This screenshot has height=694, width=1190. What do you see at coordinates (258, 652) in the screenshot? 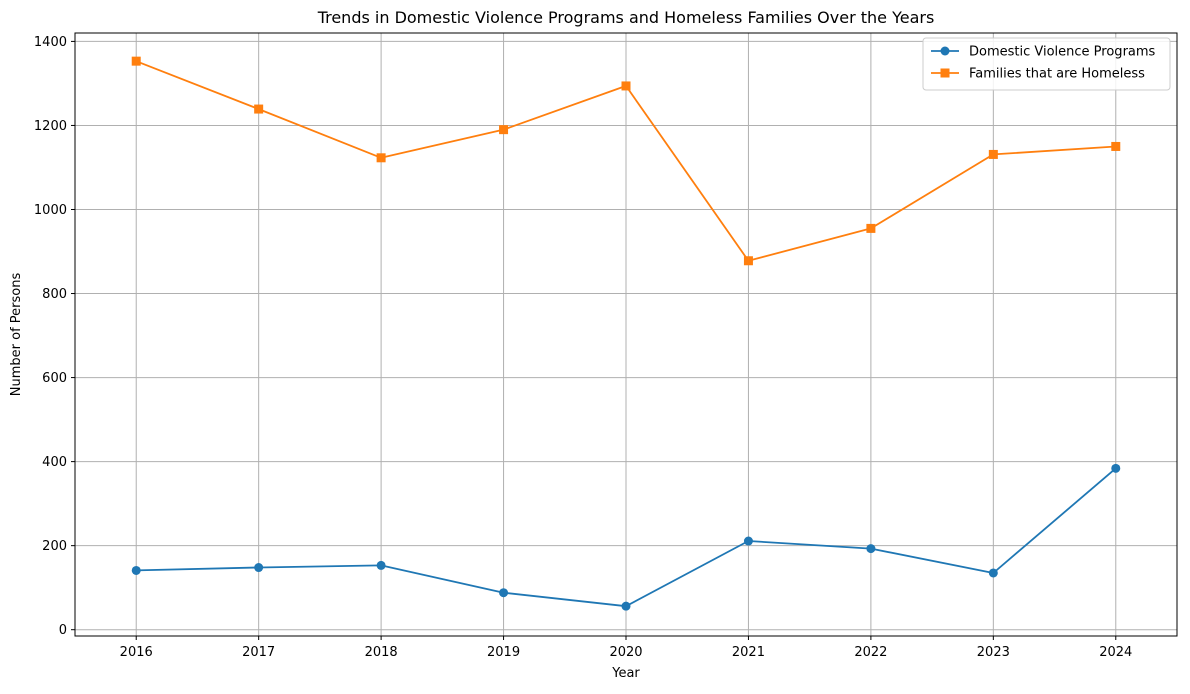
I see `x-tick-label: 2017` at bounding box center [258, 652].